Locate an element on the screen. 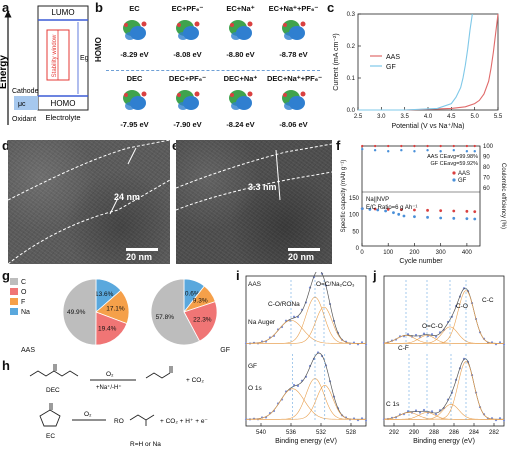  panel-label-j: j is located at coordinates (375, 275).